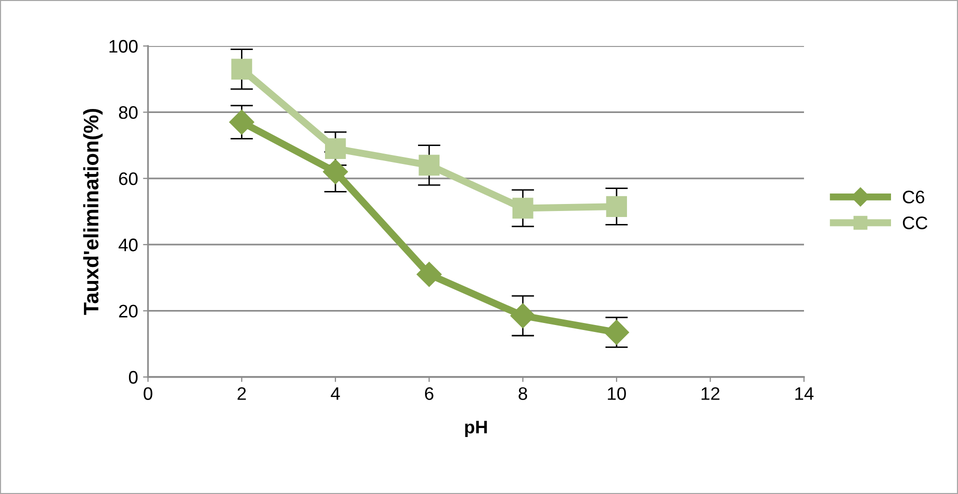 This screenshot has width=958, height=494. What do you see at coordinates (124, 46) in the screenshot?
I see `y-tick-label: 100` at bounding box center [124, 46].